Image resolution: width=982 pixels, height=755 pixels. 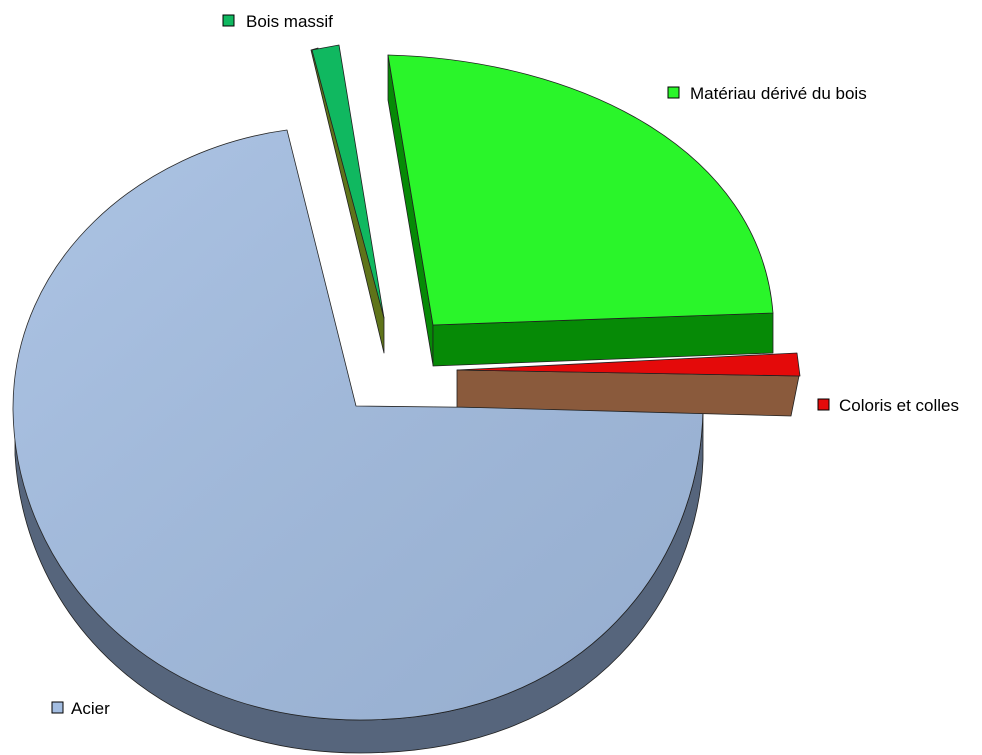 What do you see at coordinates (90, 708) in the screenshot?
I see `legend-acier-label: Acier` at bounding box center [90, 708].